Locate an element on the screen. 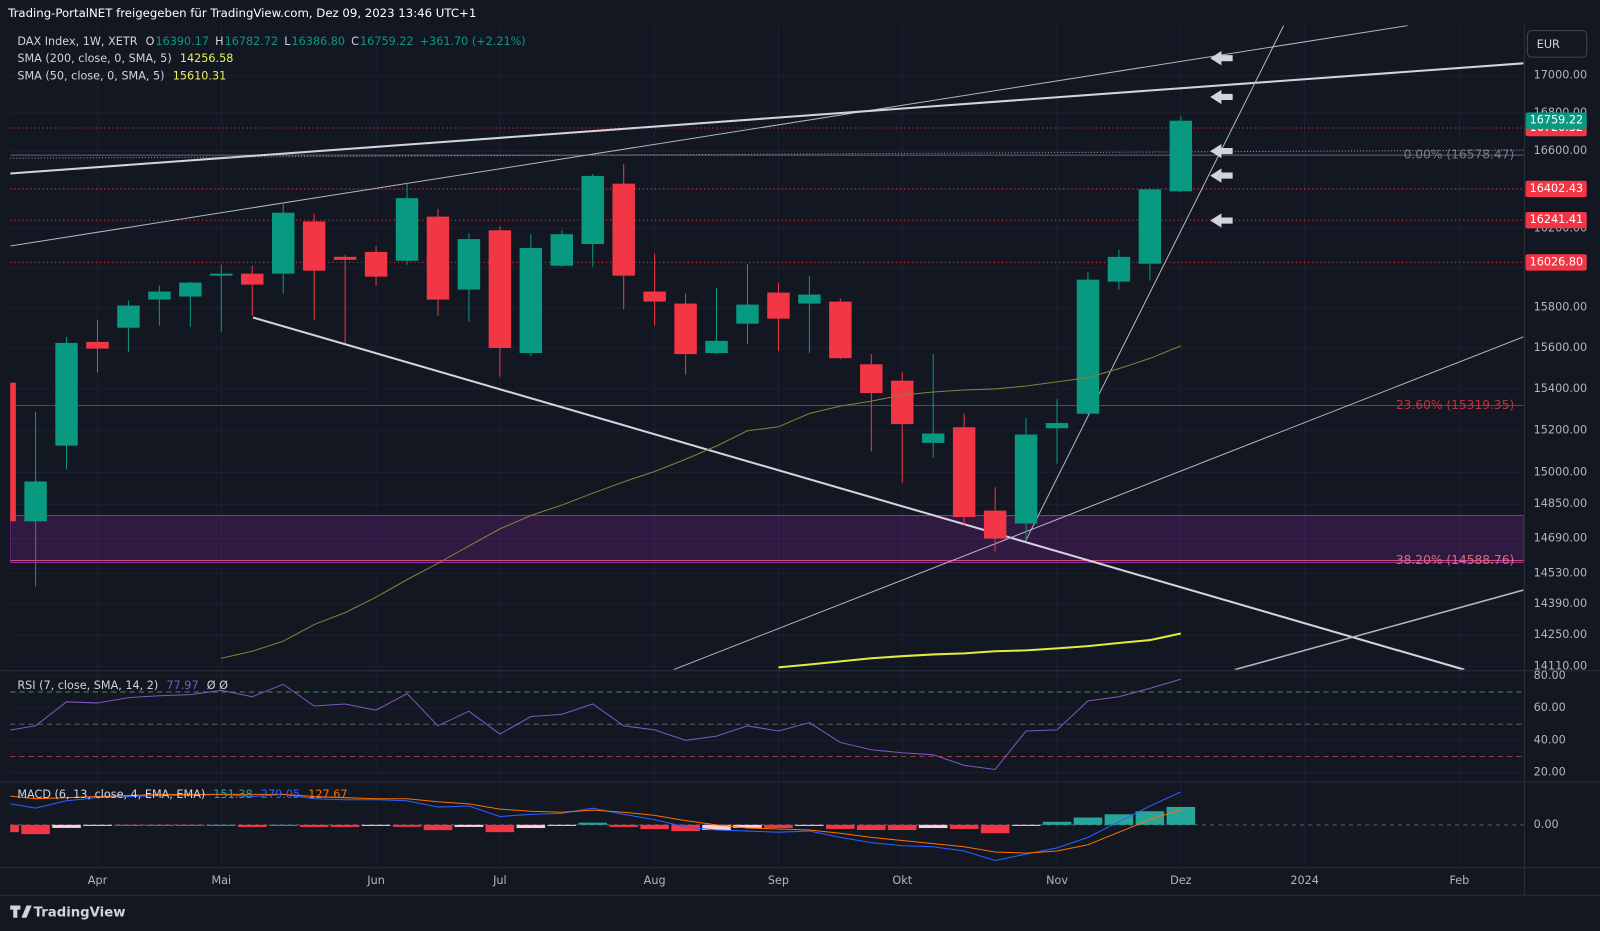 This screenshot has width=1600, height=931. x-tick-label: Jul is located at coordinates (499, 880).